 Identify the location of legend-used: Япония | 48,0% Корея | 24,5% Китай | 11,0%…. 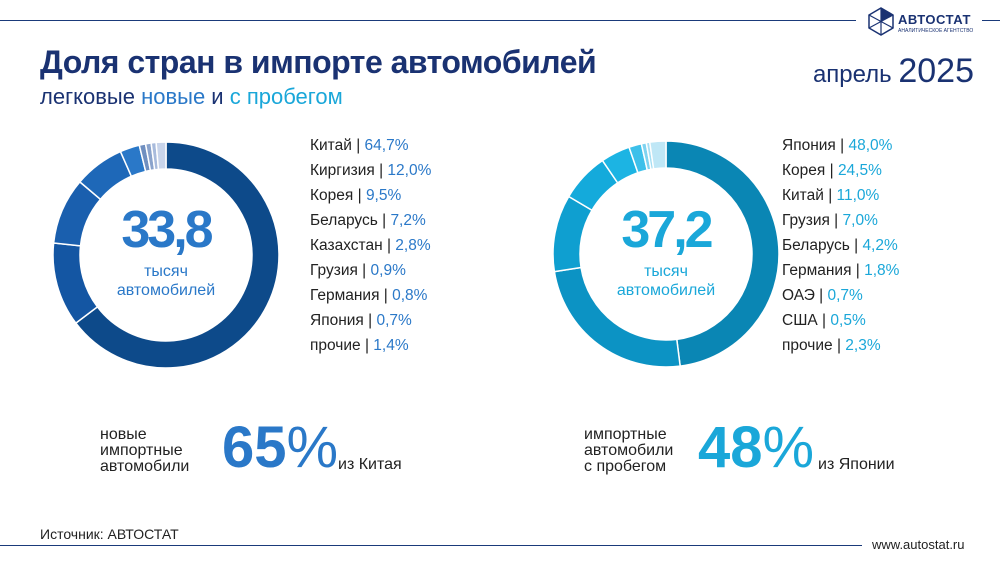
(840, 245).